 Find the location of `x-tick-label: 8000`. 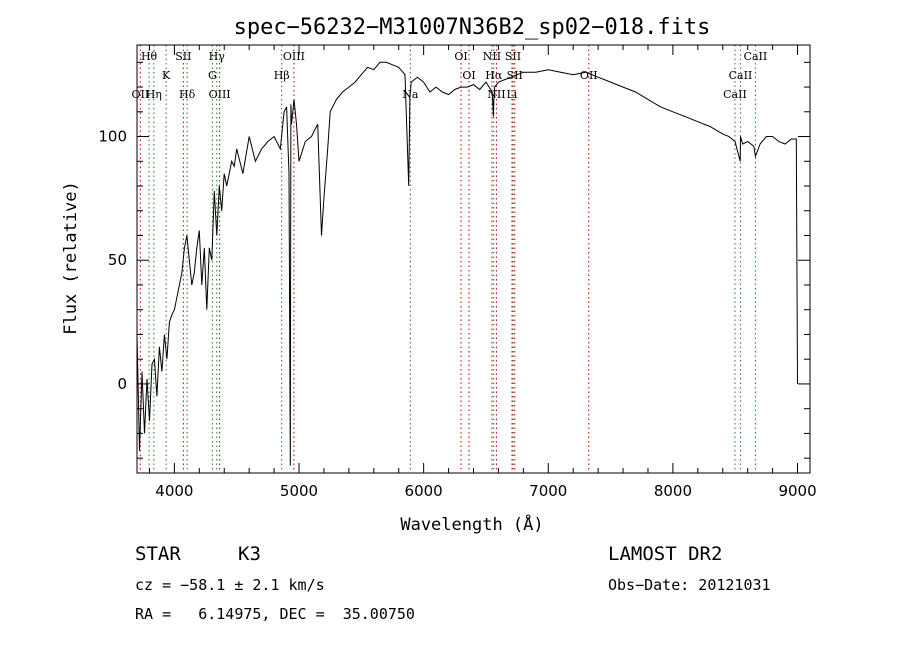

x-tick-label: 8000 is located at coordinates (673, 491).